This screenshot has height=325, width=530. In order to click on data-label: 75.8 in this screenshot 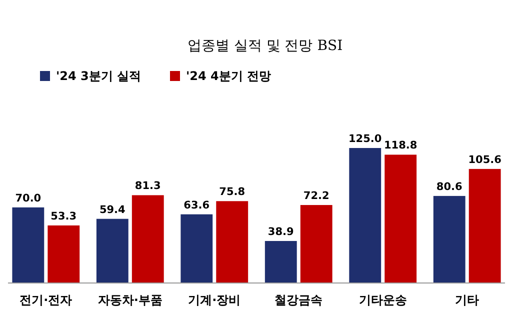, I will do `click(232, 192)`.